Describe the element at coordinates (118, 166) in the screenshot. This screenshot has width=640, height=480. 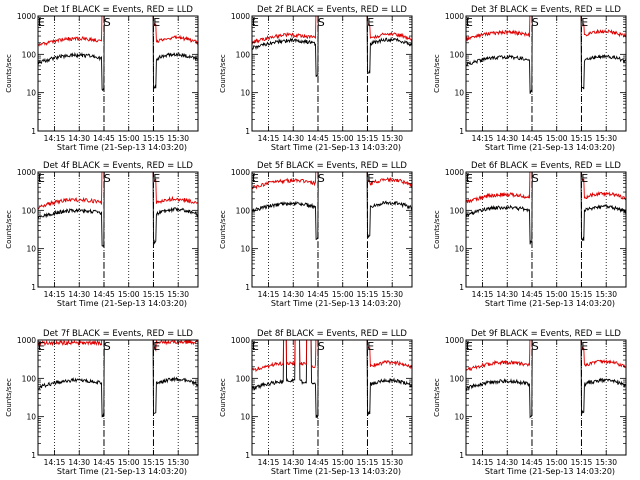
I see `chart-title: Det 4f BLACK = Events, RED = LLD` at that location.